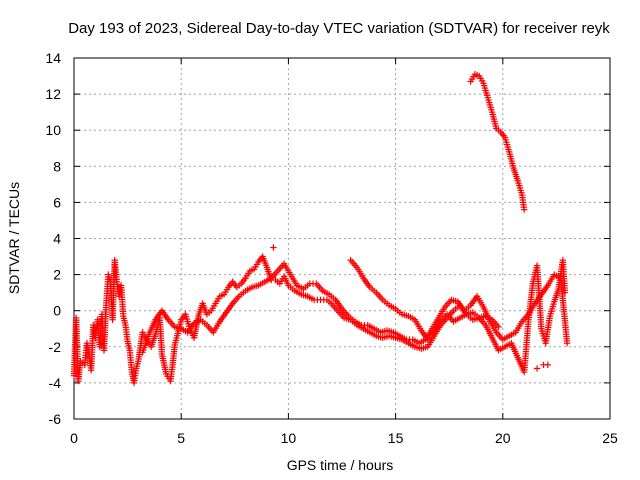 This screenshot has width=640, height=480. What do you see at coordinates (57, 166) in the screenshot?
I see `y-tick-label: 8` at bounding box center [57, 166].